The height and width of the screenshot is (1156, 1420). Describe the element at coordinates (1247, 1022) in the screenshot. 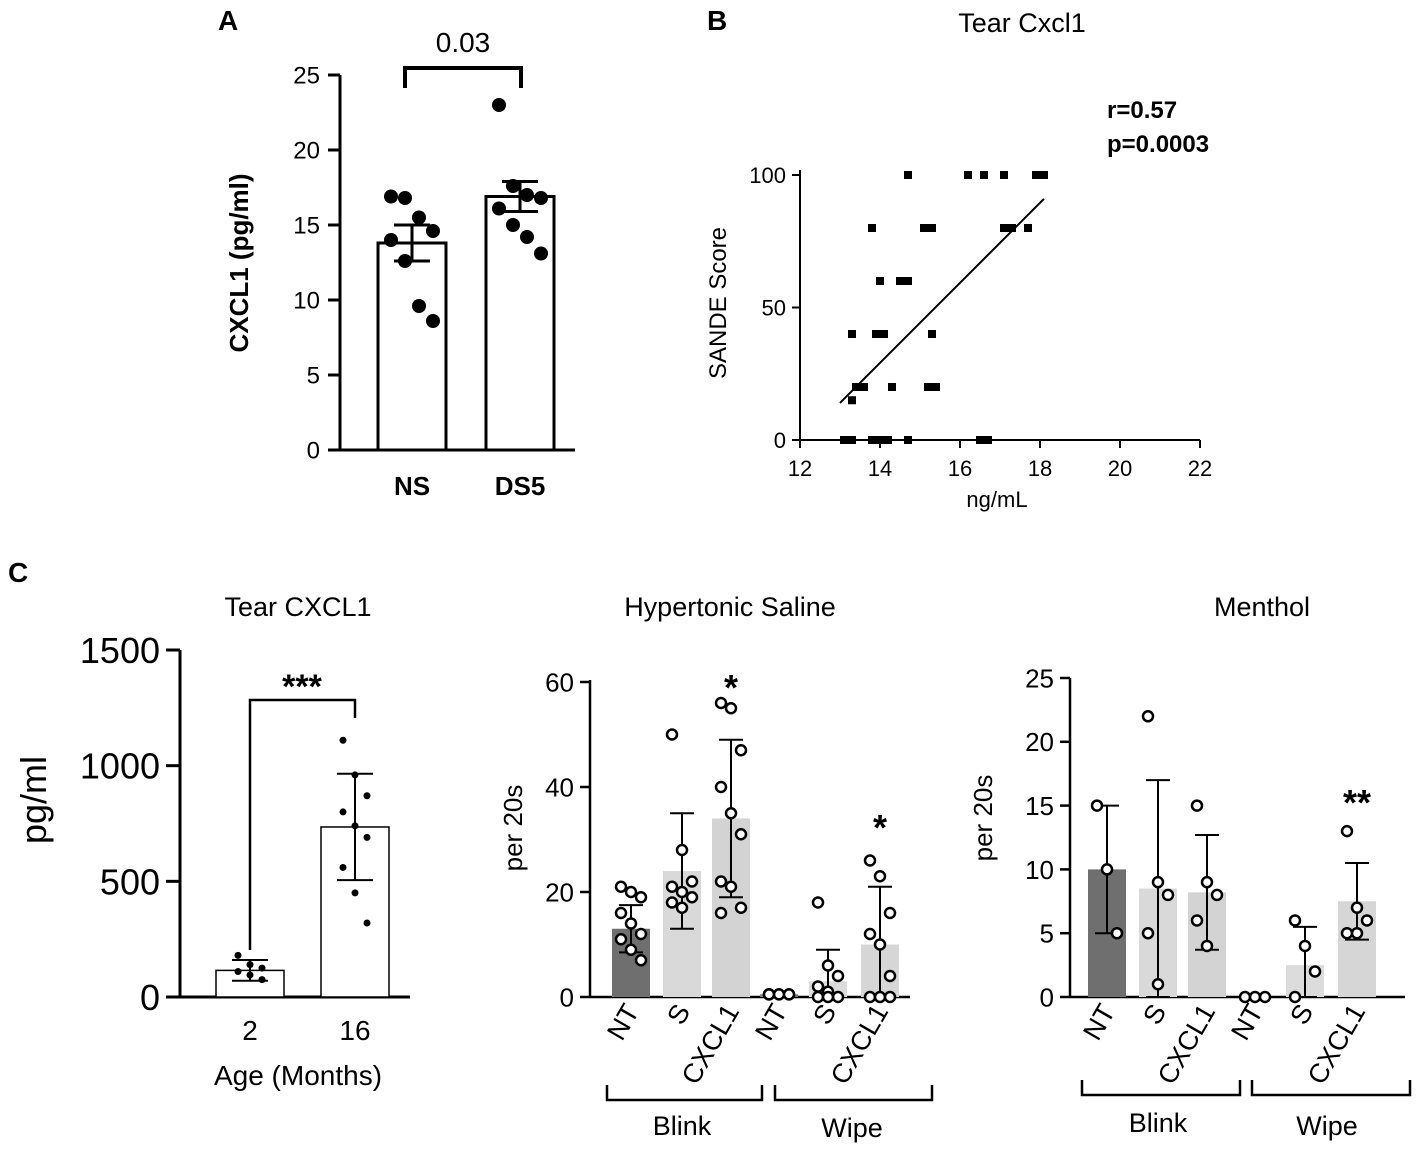

I see `panel-c3-category-label: NT` at that location.